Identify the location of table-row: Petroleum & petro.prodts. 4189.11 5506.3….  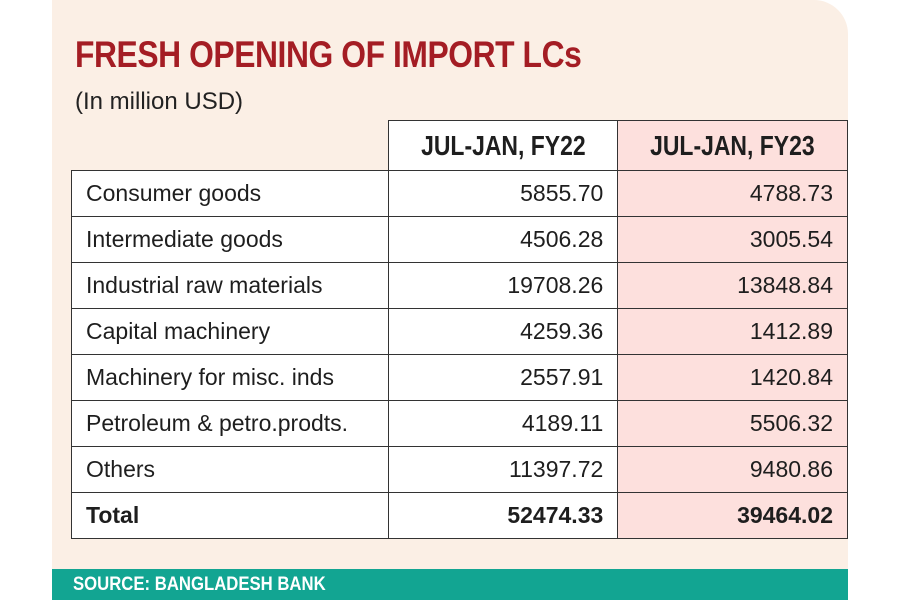
(459, 423).